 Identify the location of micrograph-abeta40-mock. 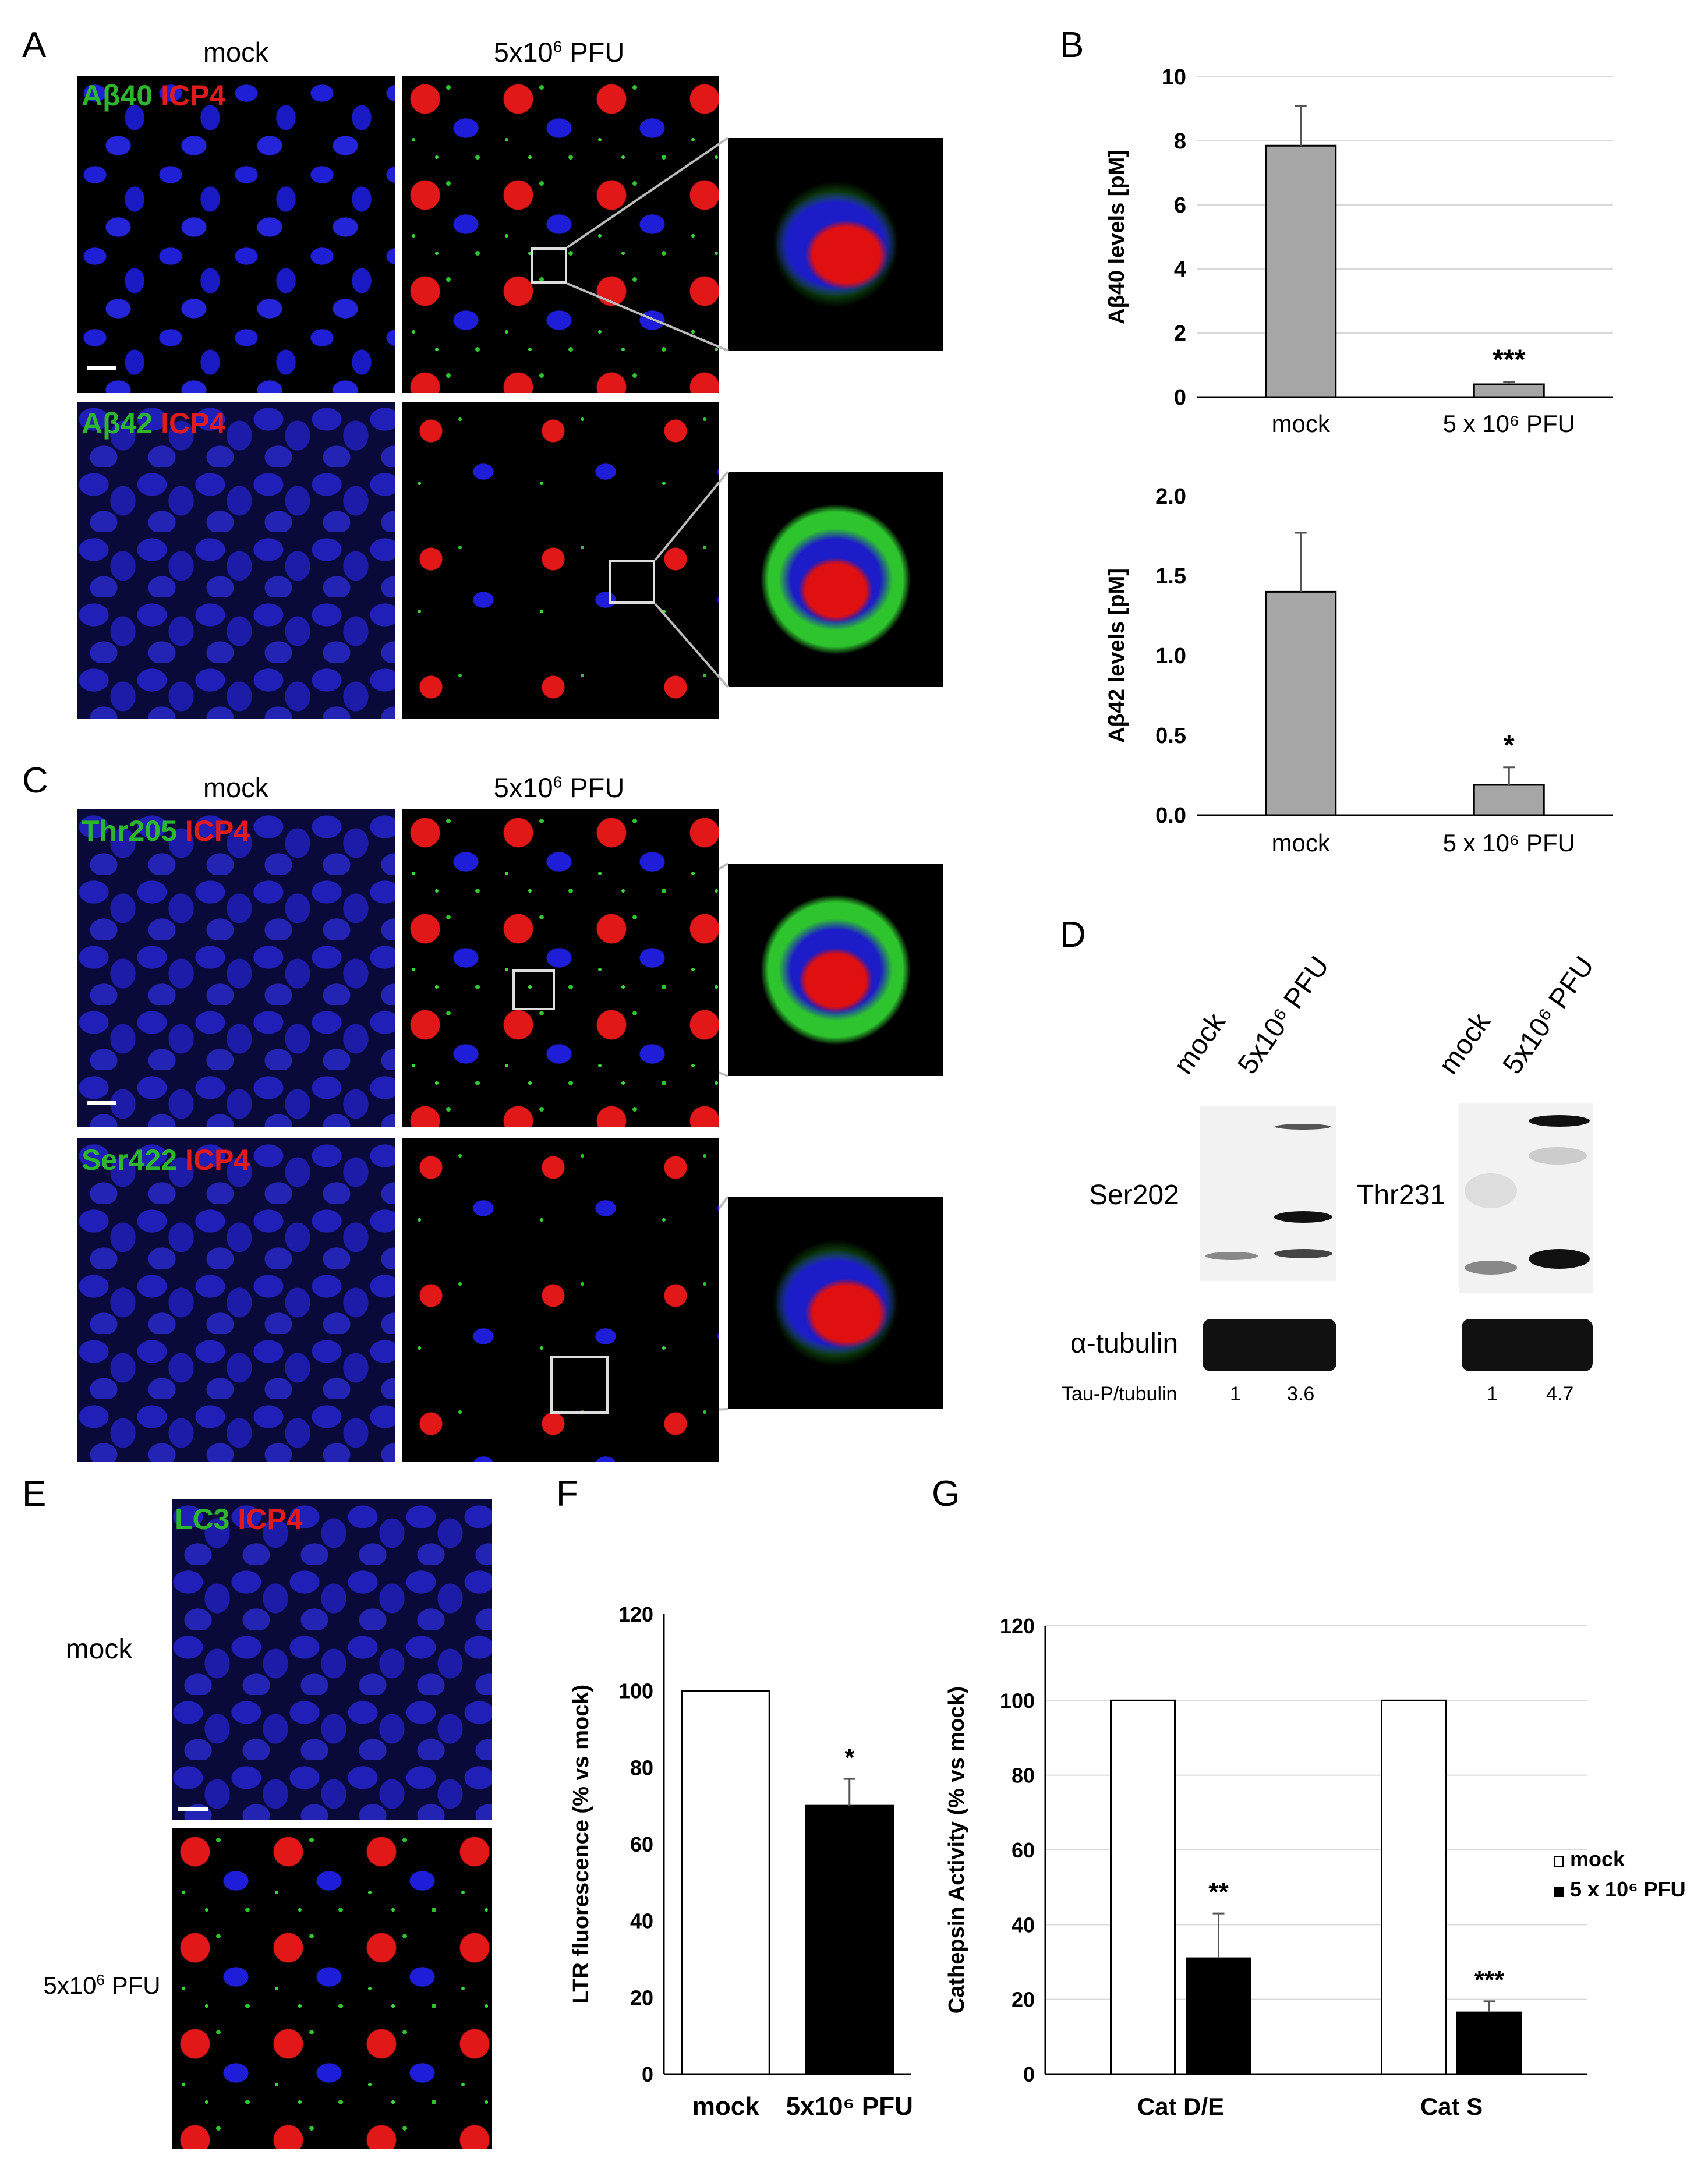
(236, 234).